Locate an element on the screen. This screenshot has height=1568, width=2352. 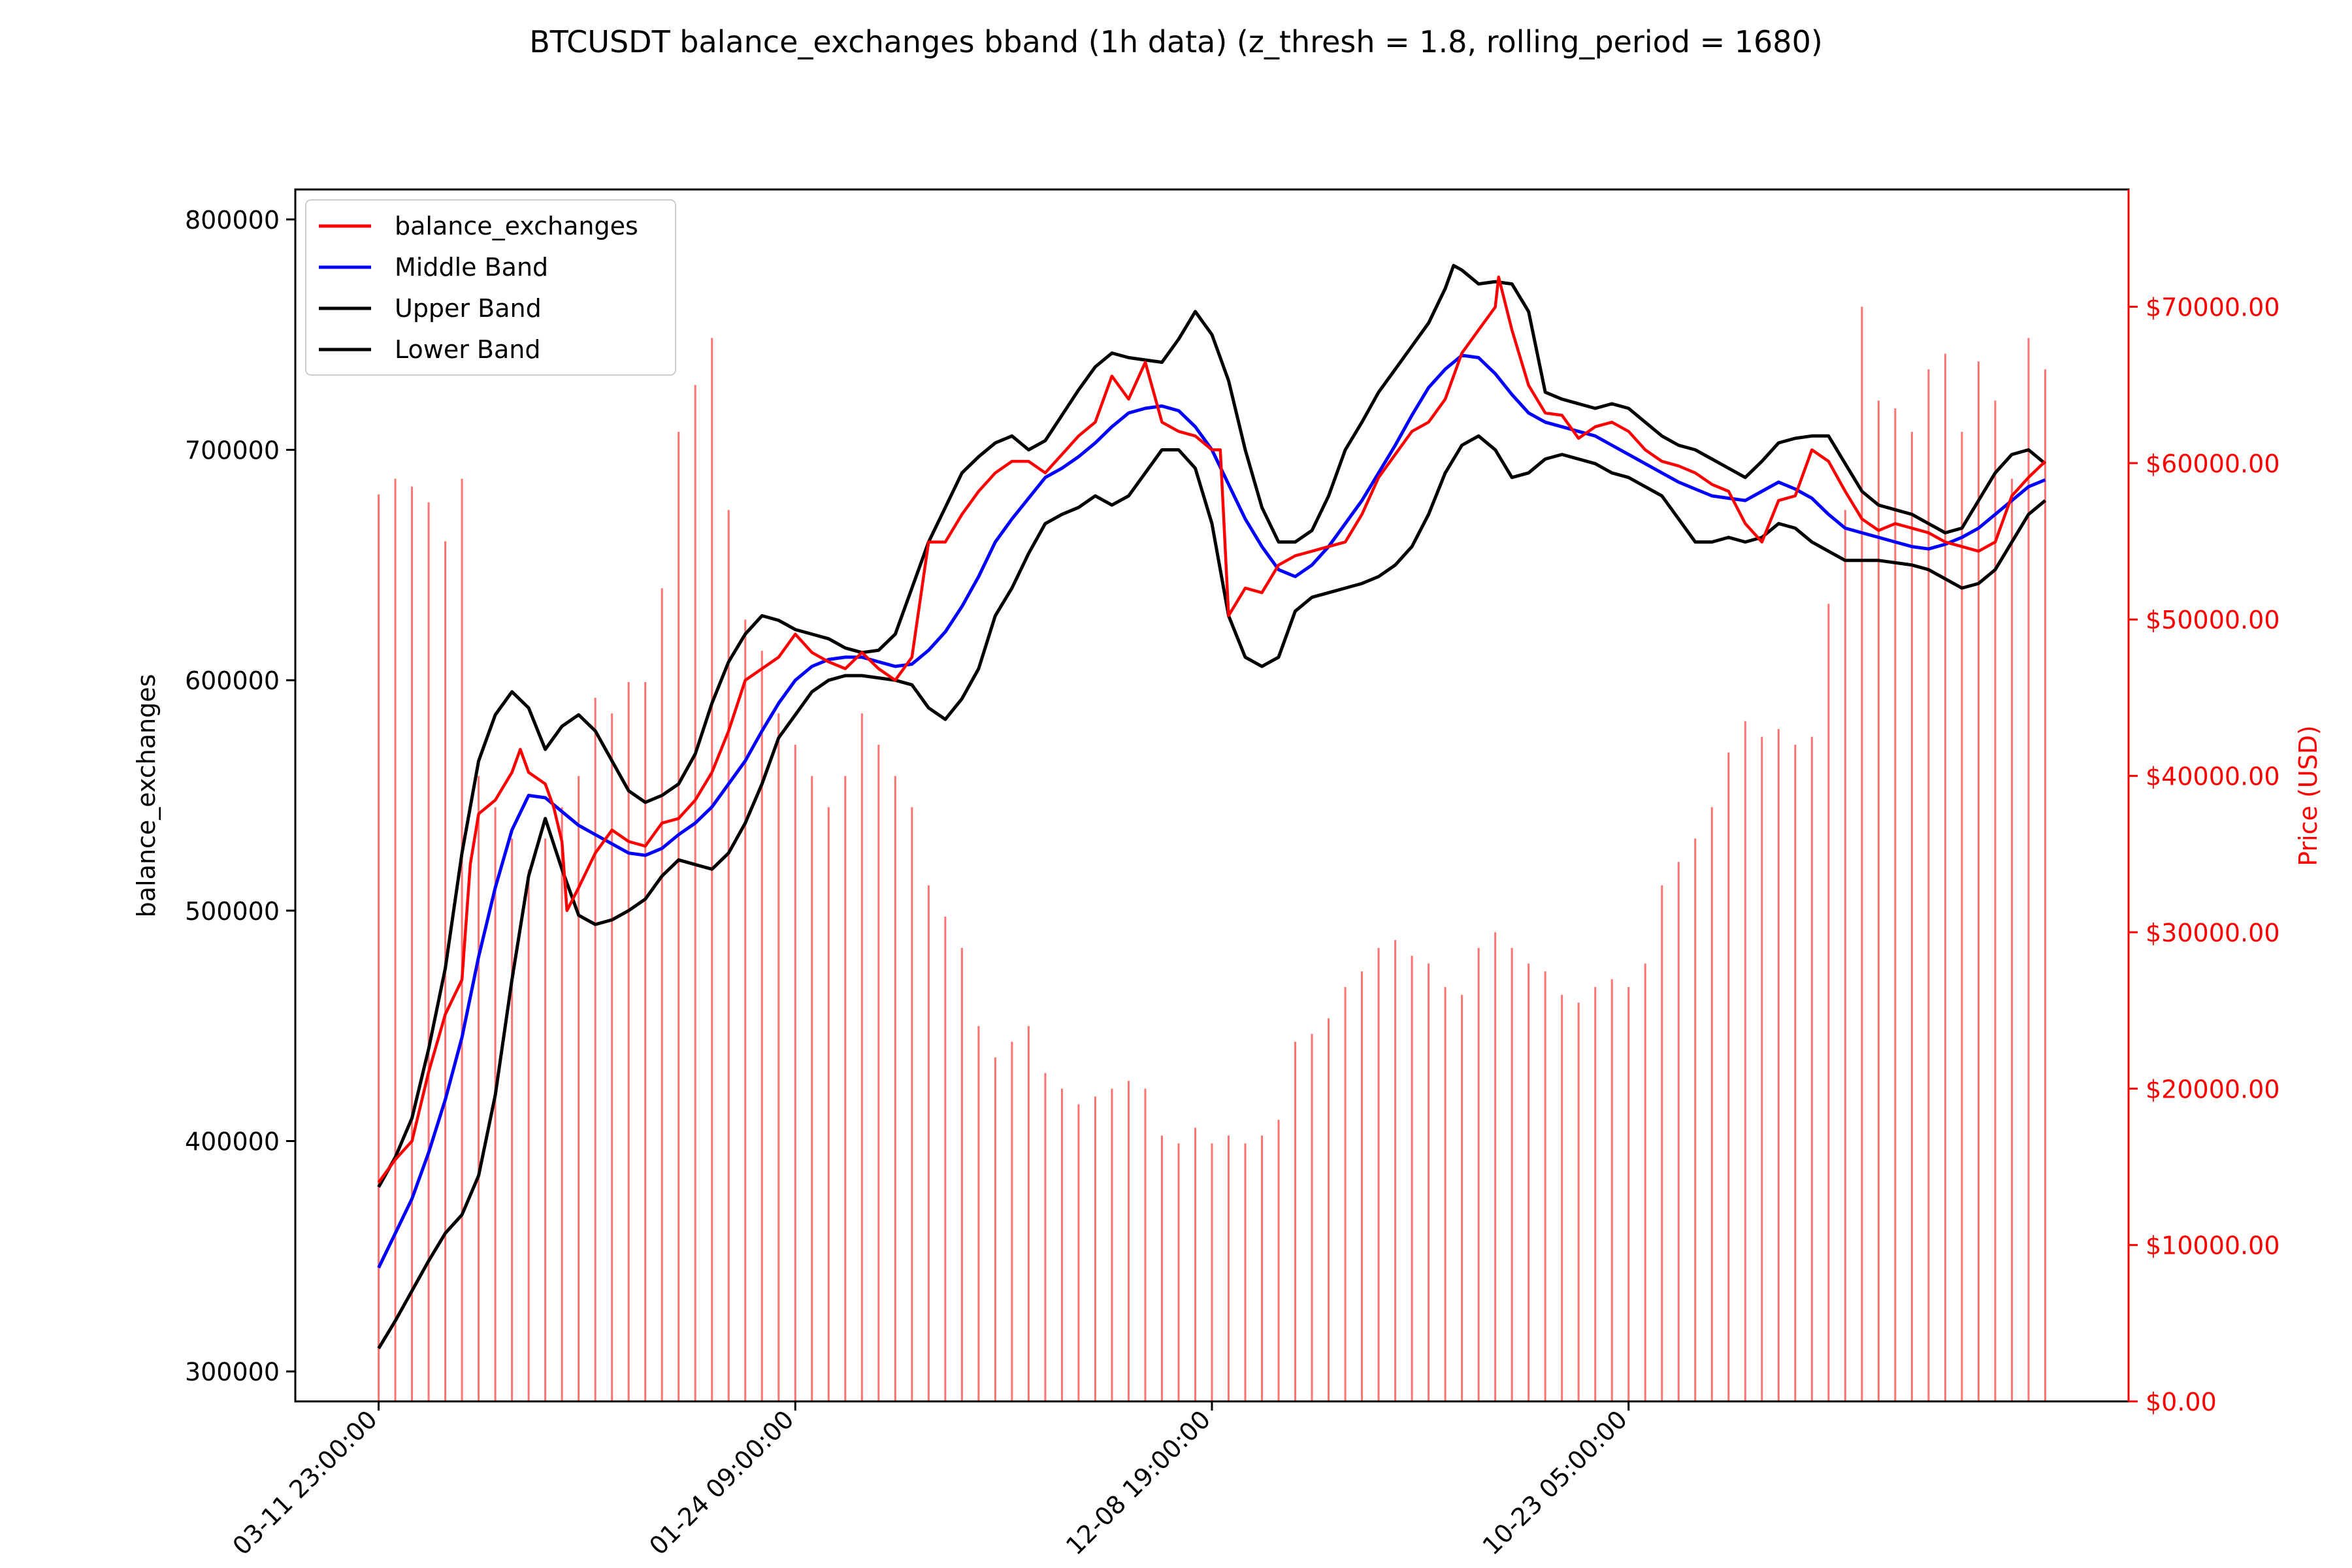
y2-tick-label: $10000.00 is located at coordinates (2213, 1246).